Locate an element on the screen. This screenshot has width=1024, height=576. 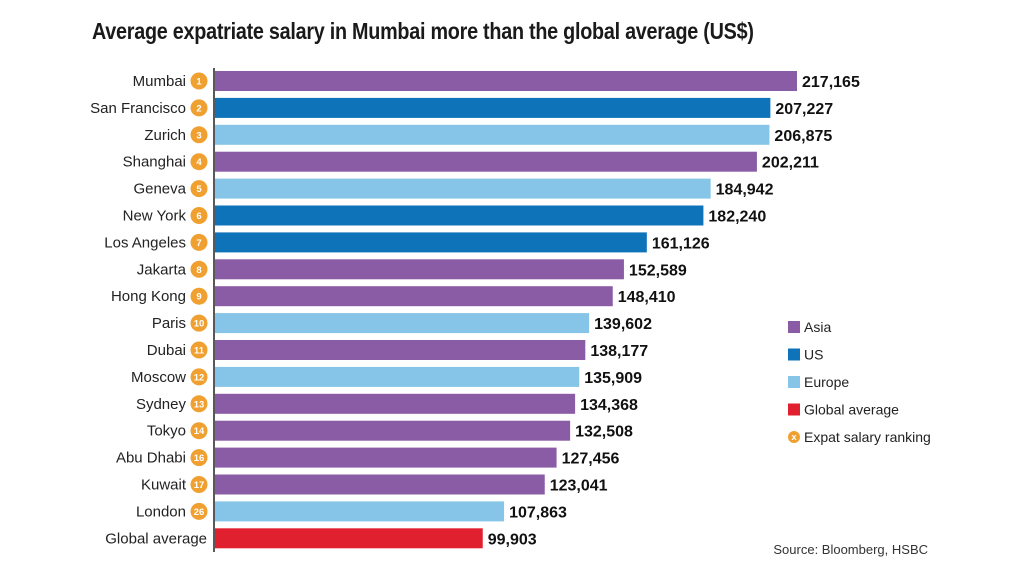
rank-number-10: 11 is located at coordinates (199, 351).